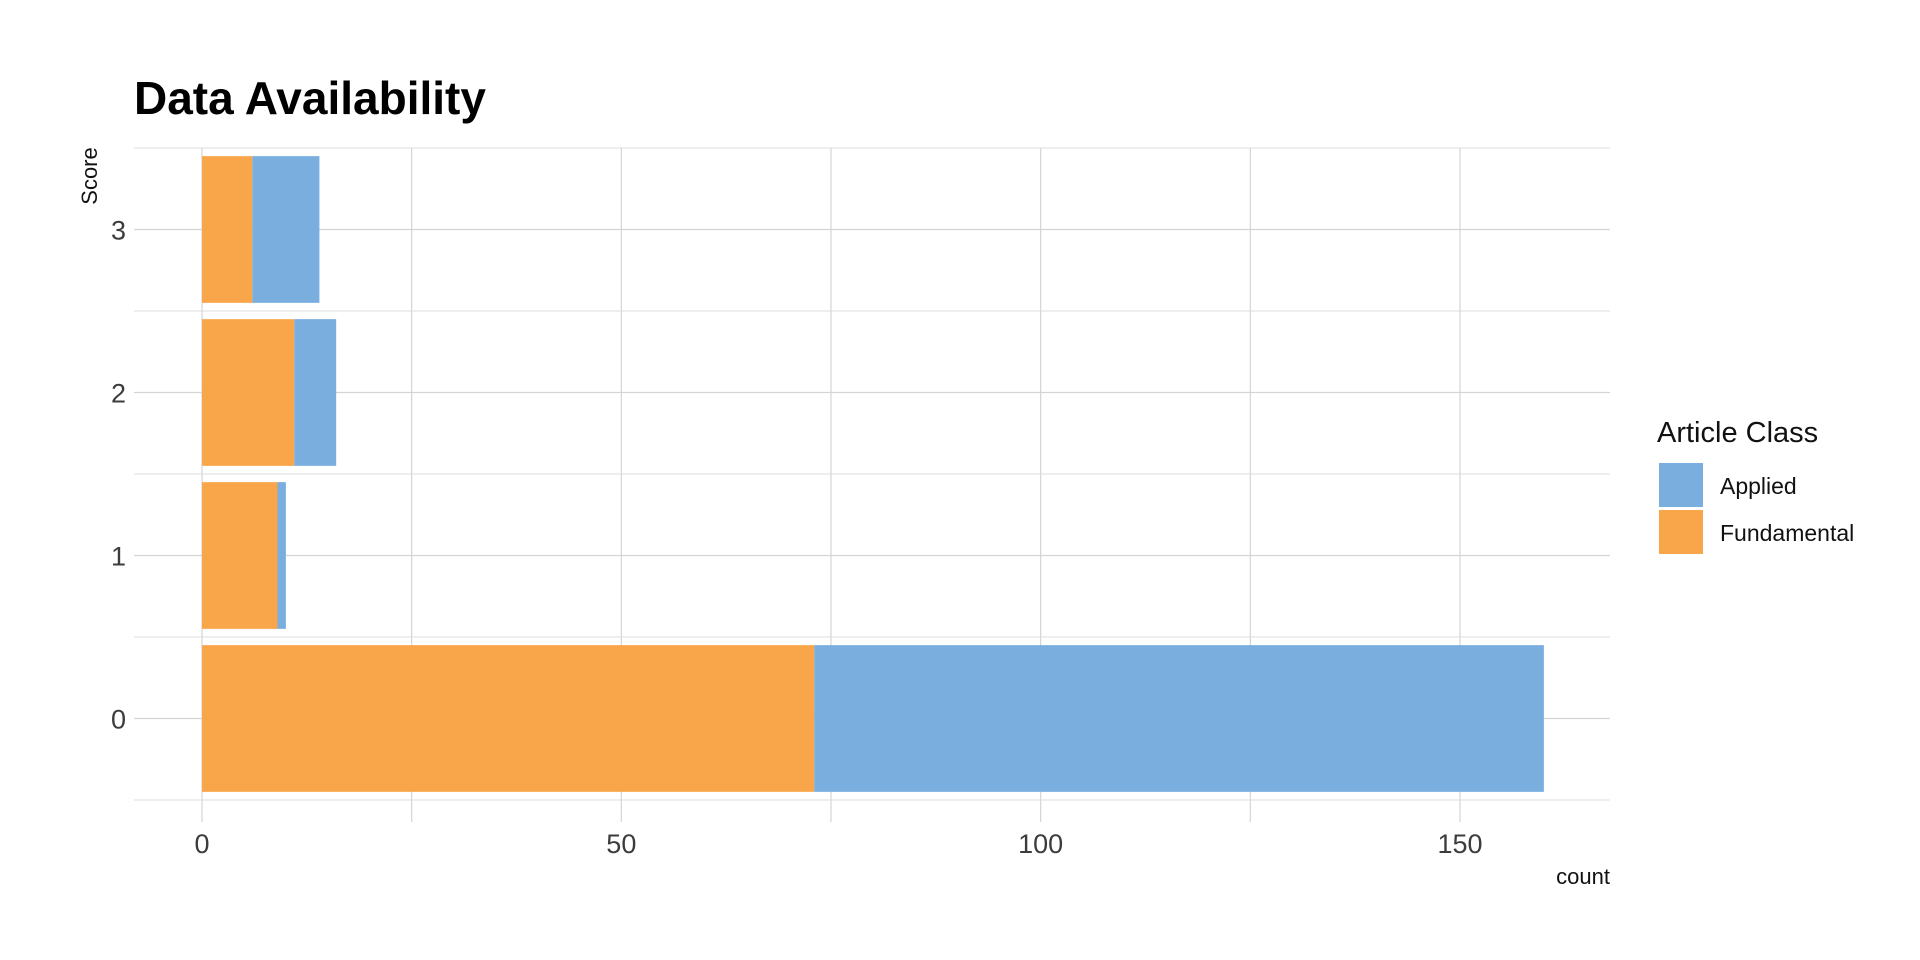 This screenshot has height=960, width=1920. I want to click on legend-swatch-fundamental, so click(1681, 532).